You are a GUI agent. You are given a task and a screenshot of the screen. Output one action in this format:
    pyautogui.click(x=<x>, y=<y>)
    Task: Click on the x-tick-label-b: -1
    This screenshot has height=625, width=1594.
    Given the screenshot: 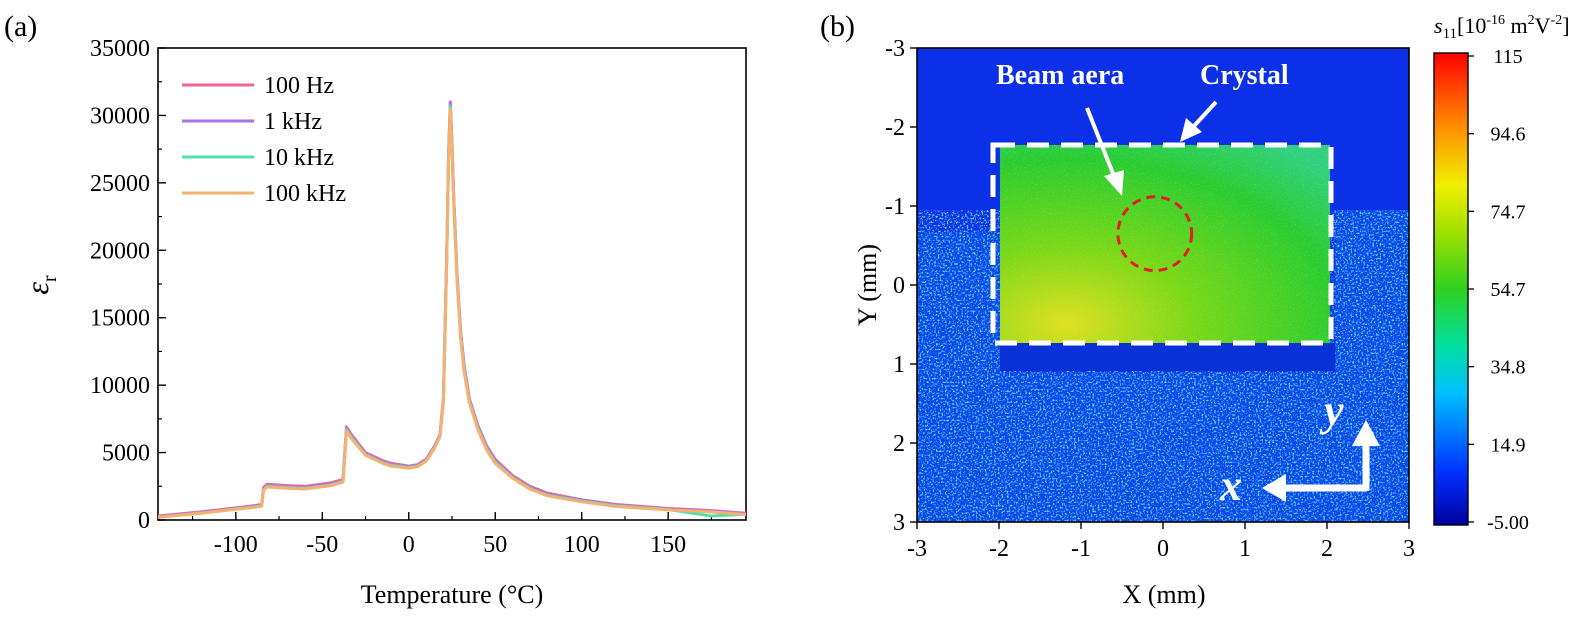 What is the action you would take?
    pyautogui.click(x=1081, y=549)
    